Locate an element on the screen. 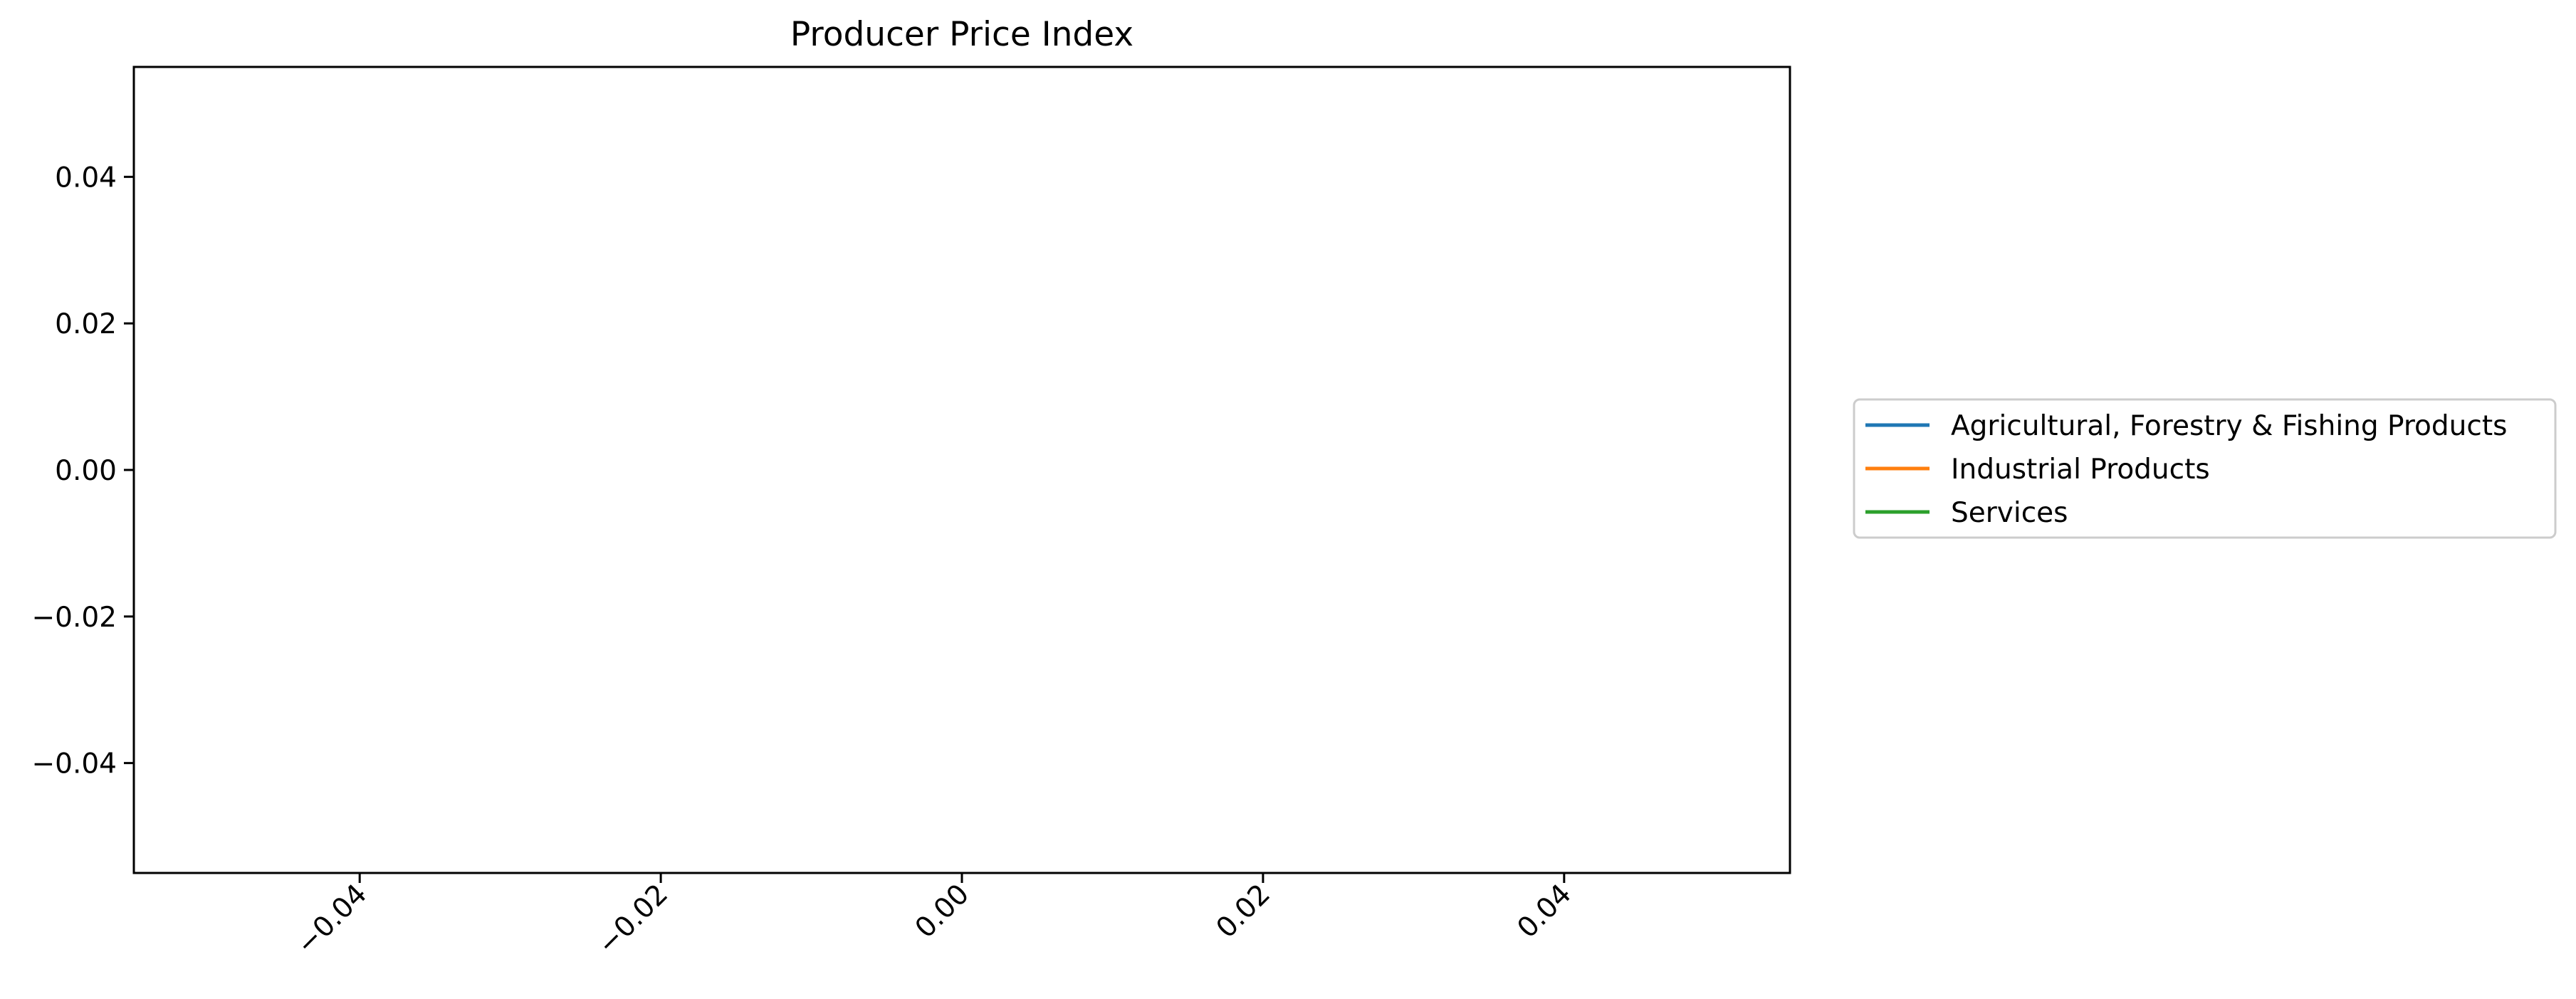 This screenshot has width=2576, height=999. legend-box is located at coordinates (2205, 468).